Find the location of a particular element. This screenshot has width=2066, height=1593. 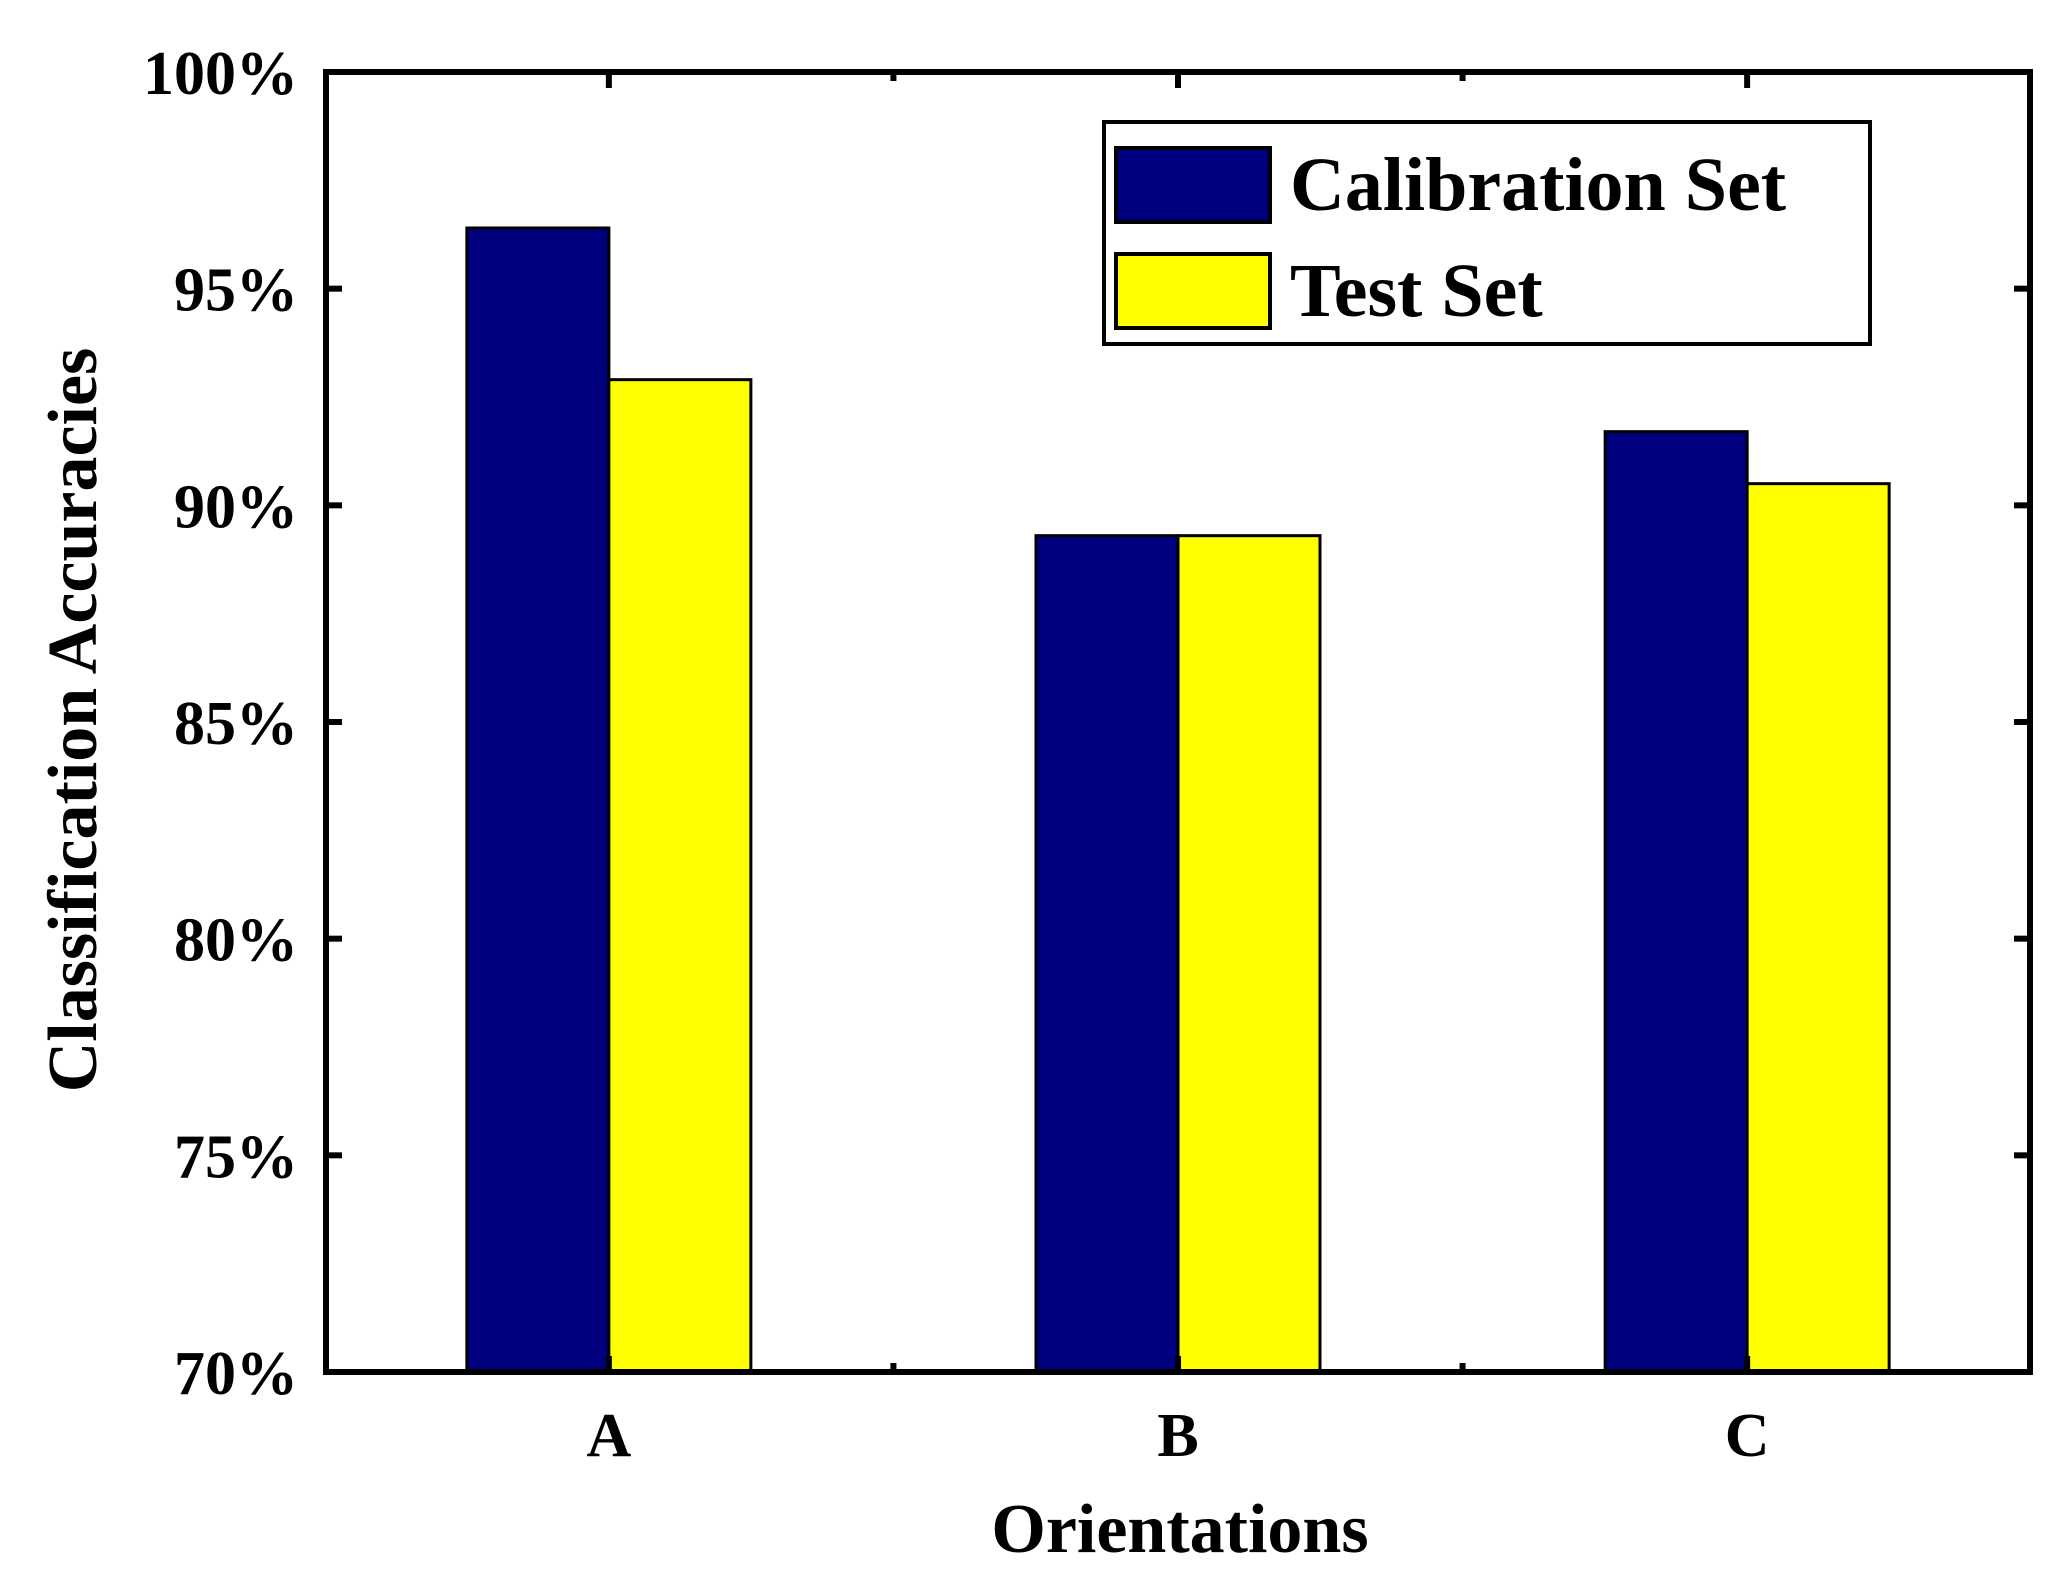

y-tick-label: 100% is located at coordinates (220, 74).